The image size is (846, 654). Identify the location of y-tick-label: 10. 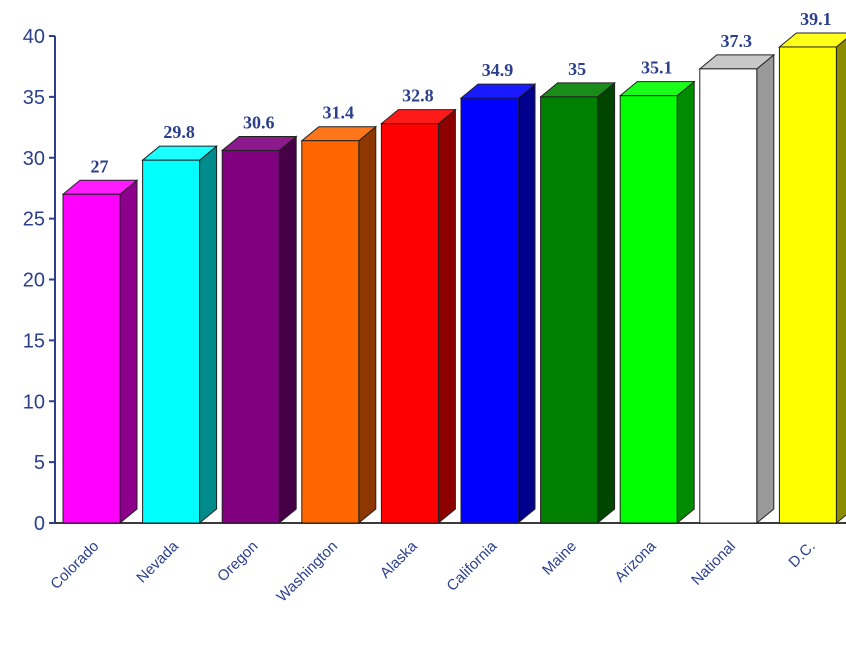
(34, 402).